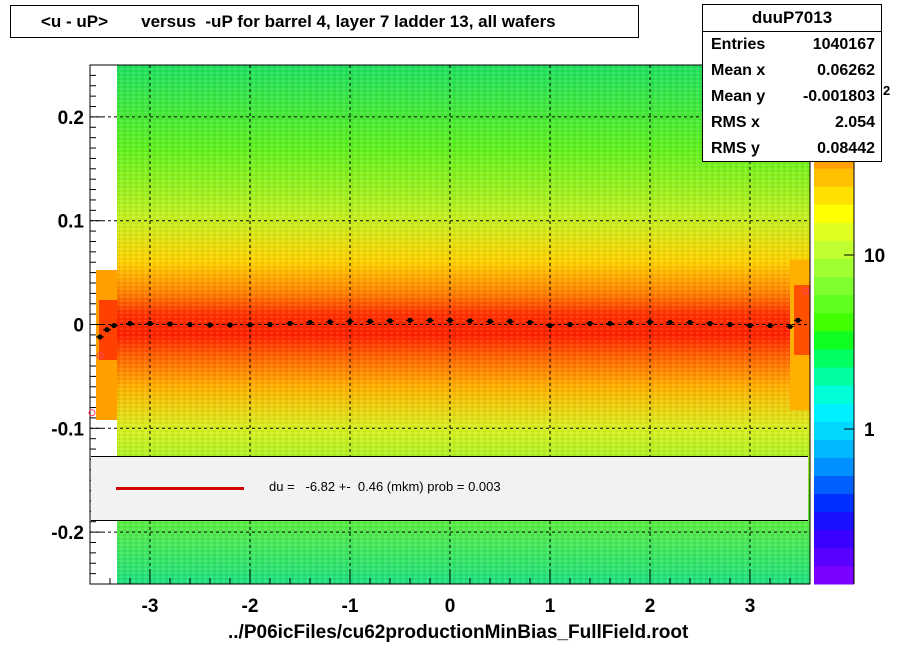 The height and width of the screenshot is (650, 900). I want to click on stats-value: 1040167, so click(843, 44).